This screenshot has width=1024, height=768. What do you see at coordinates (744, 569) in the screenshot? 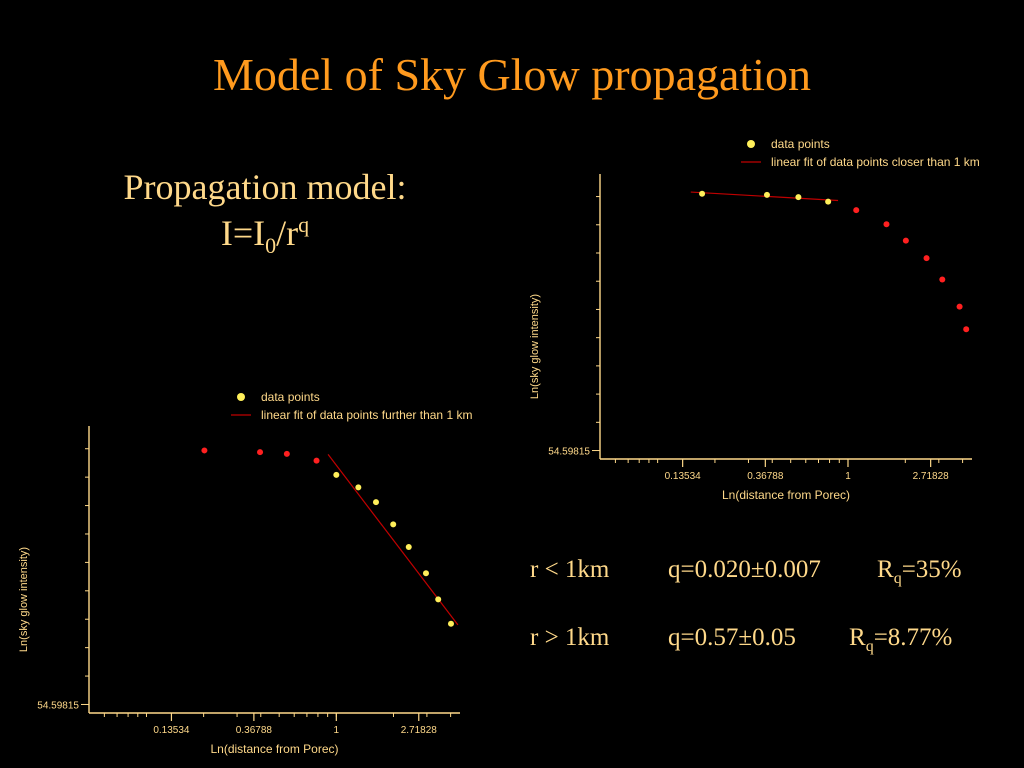
I see `result-q: q=0.020±0.007` at bounding box center [744, 569].